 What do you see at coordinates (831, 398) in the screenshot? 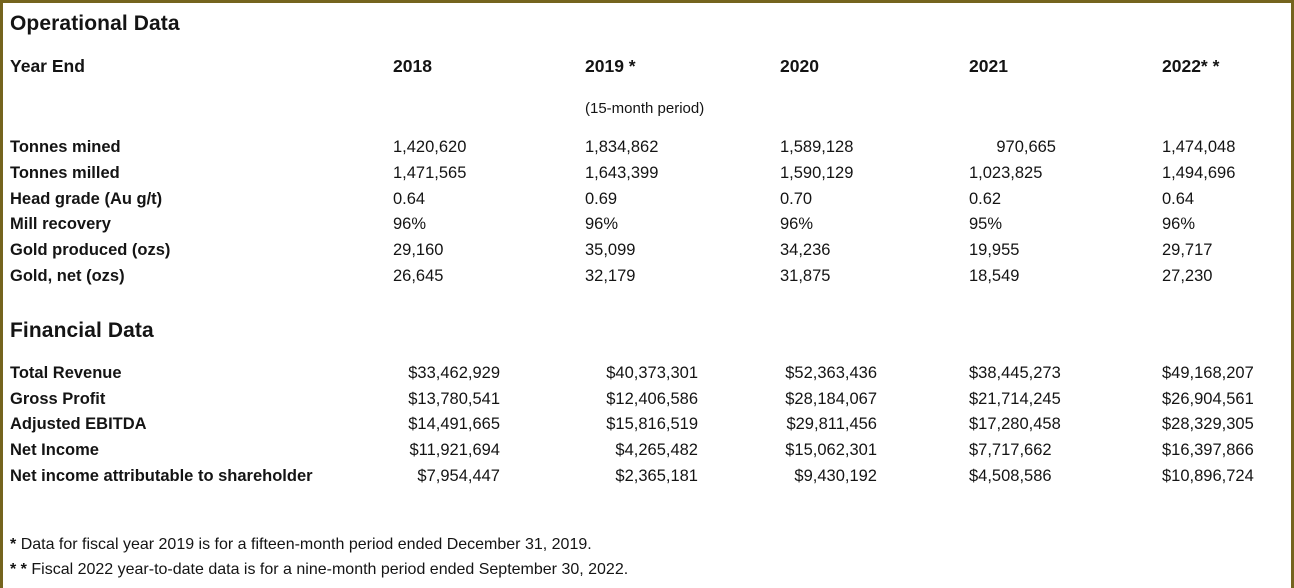
I see `cell: $28,184,067` at bounding box center [831, 398].